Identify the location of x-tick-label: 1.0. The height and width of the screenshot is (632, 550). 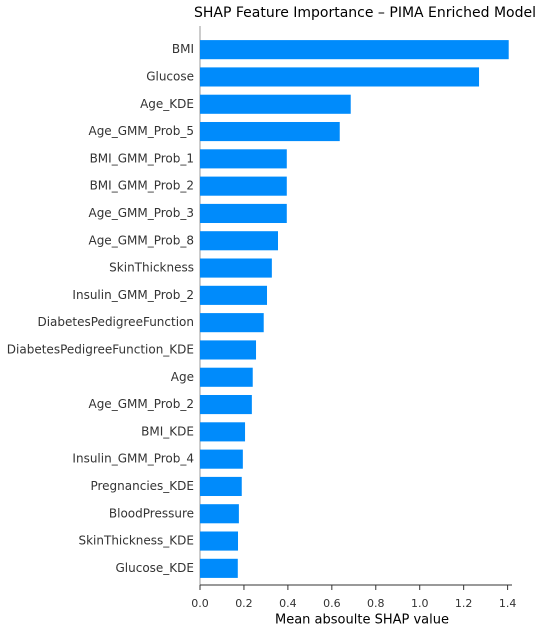
(420, 603).